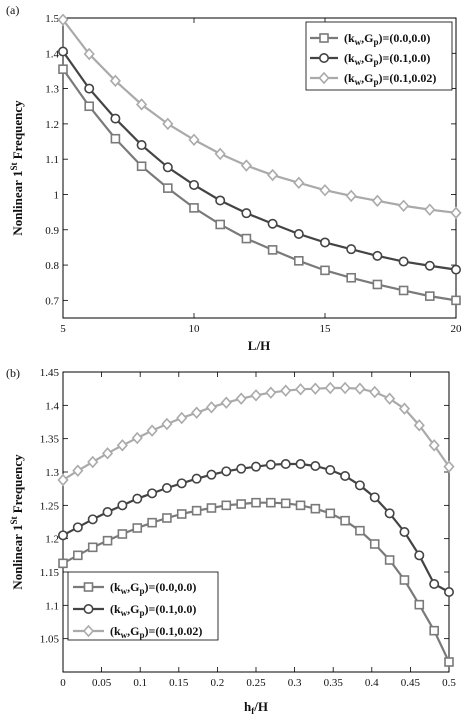  Describe the element at coordinates (102, 683) in the screenshot. I see `panel-b-x-tick-label: 0.05` at that location.